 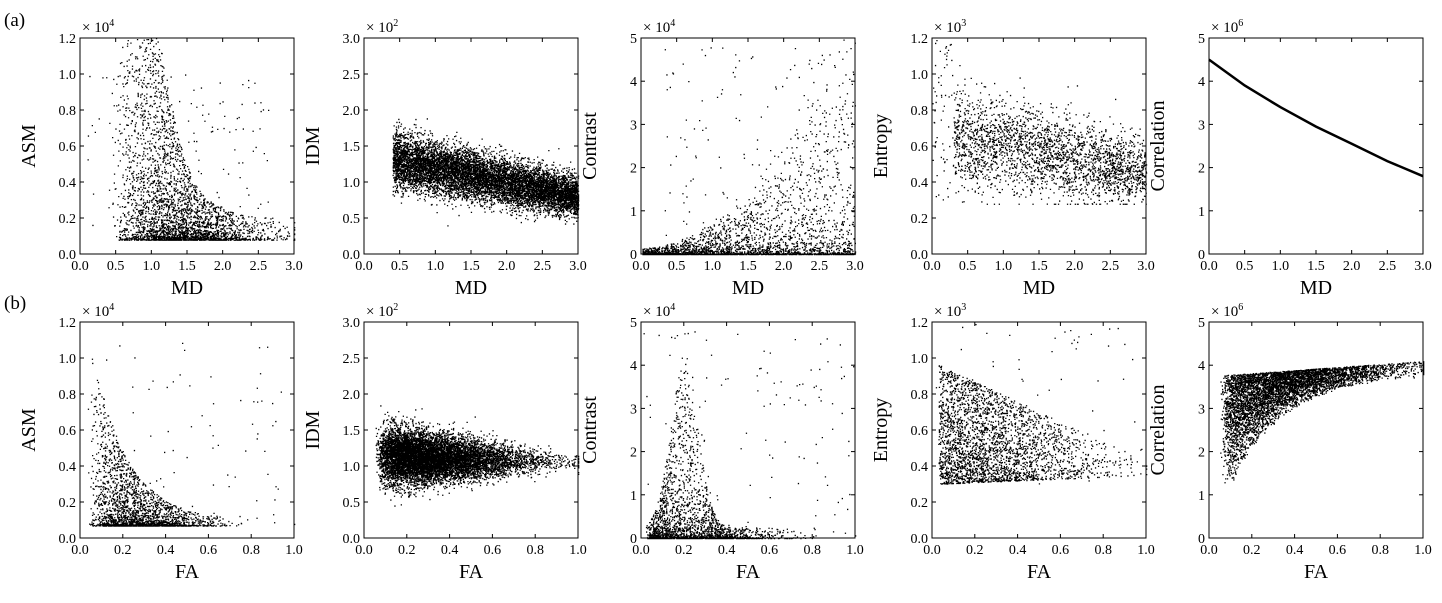 I want to click on x-tick-label: 0.2, so click(x=407, y=550).